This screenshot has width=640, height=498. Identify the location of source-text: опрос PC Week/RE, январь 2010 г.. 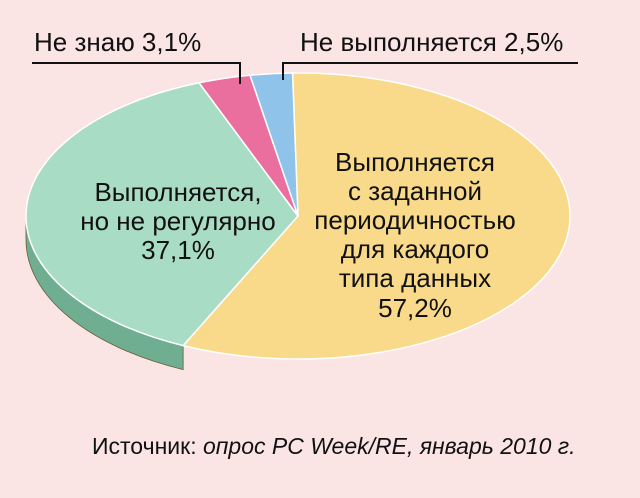
(389, 446).